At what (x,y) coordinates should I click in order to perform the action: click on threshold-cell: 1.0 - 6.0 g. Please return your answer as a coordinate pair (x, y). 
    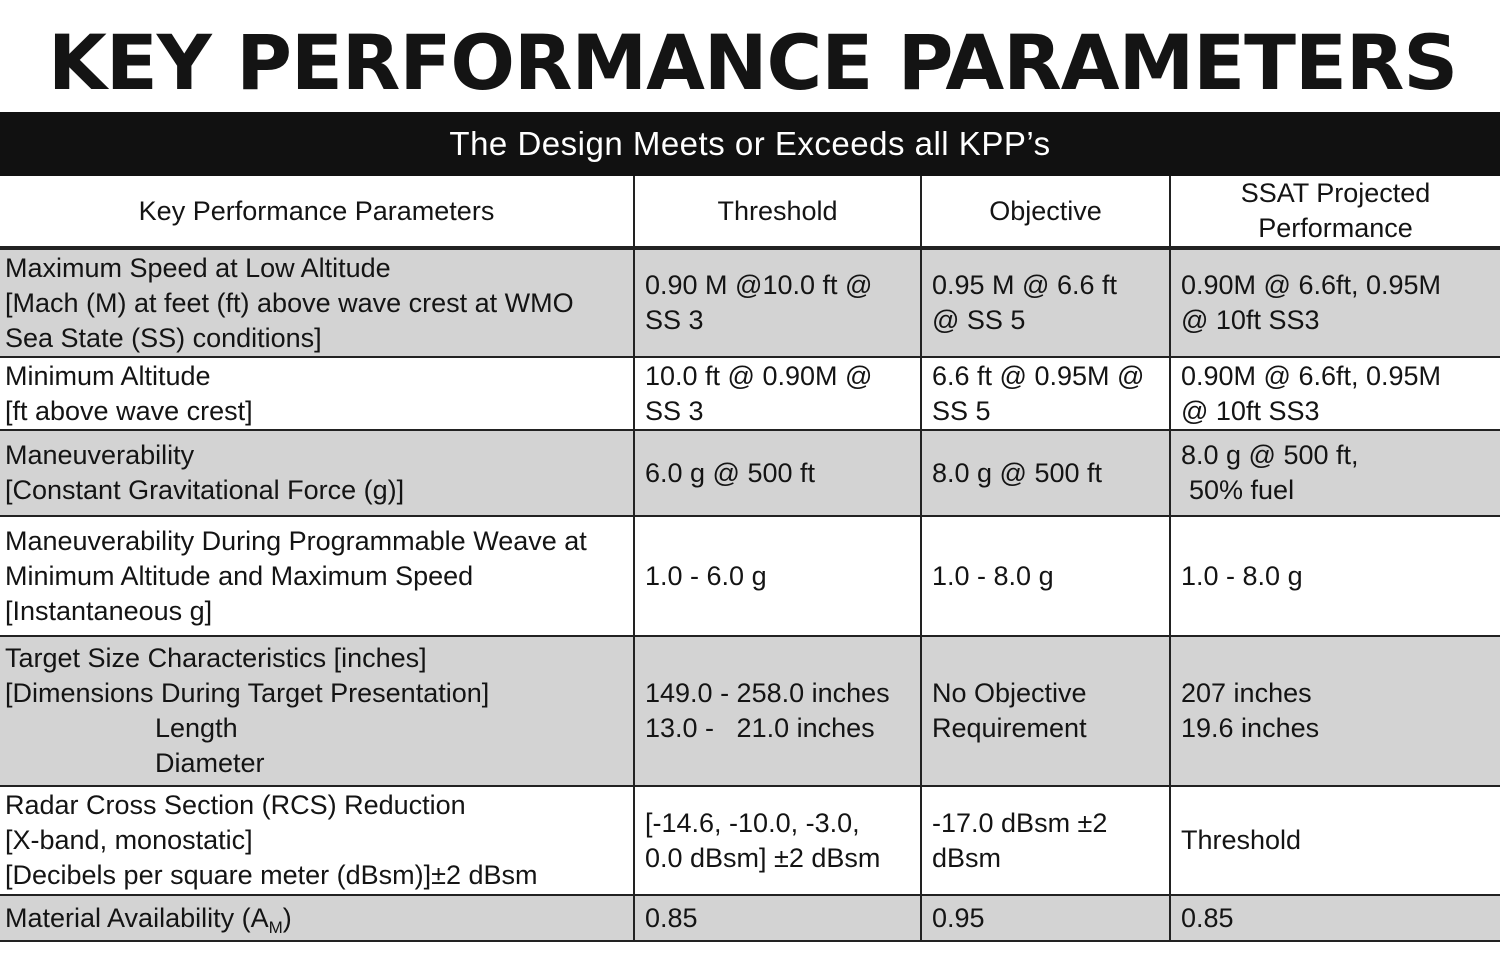
    Looking at the image, I should click on (777, 576).